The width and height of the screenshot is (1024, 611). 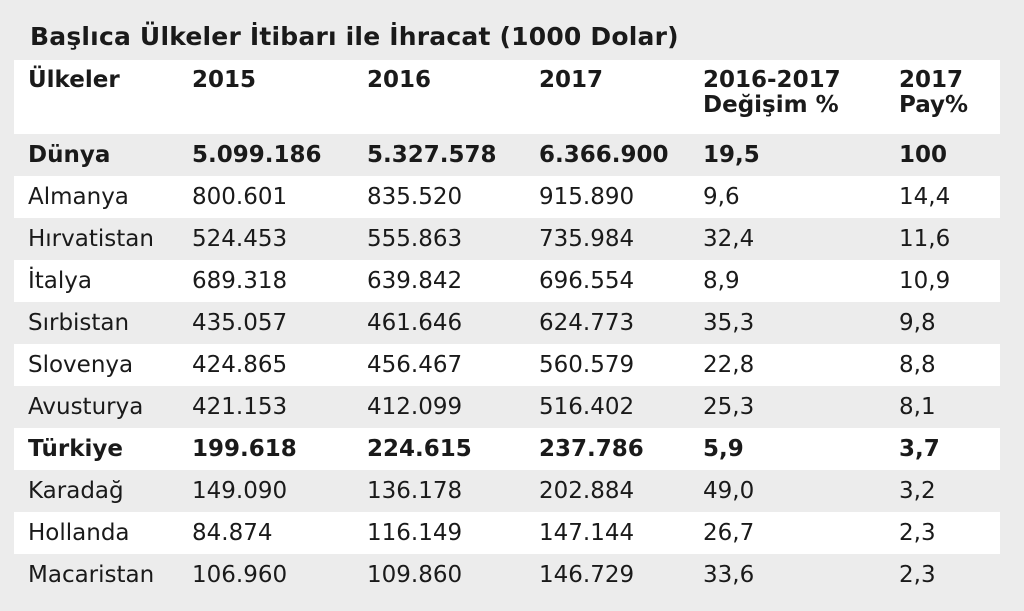 I want to click on table-row: İtalya 689.318 639.842 696.554 8,9 10,9, so click(x=507, y=281).